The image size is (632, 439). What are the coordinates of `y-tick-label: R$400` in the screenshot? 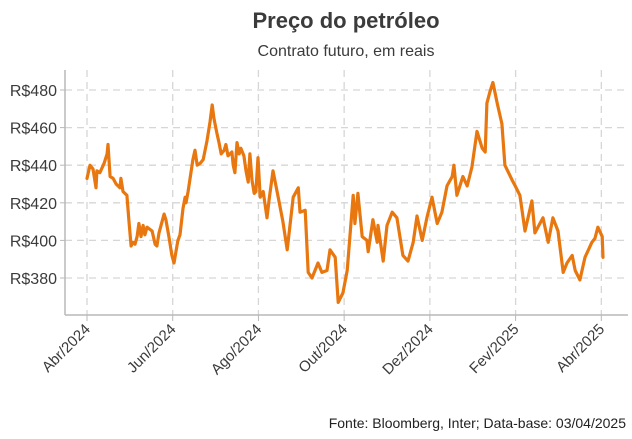 It's located at (33, 241).